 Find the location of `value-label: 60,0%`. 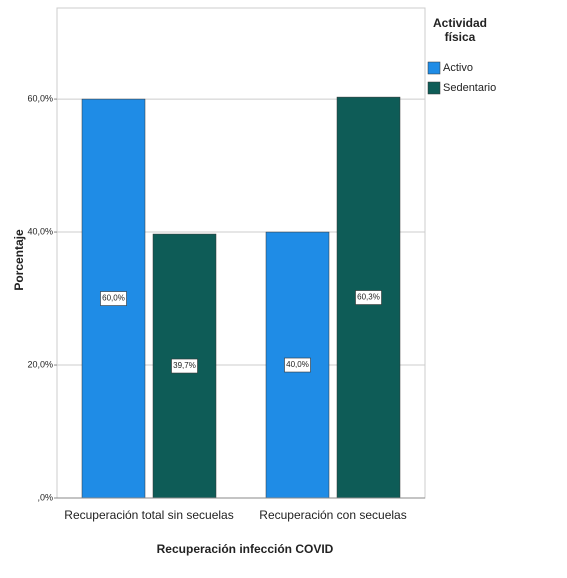

value-label: 60,0% is located at coordinates (113, 298).